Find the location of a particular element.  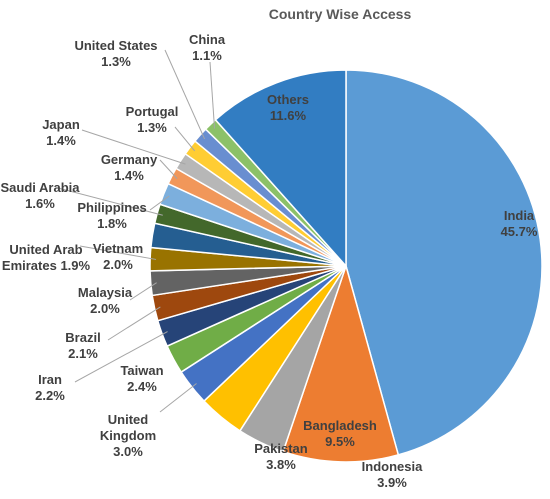

slice-name: Bangladesh is located at coordinates (340, 425).